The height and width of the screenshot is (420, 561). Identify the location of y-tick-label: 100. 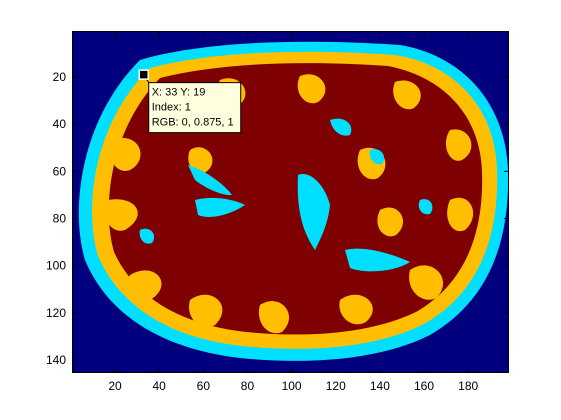
(56, 266).